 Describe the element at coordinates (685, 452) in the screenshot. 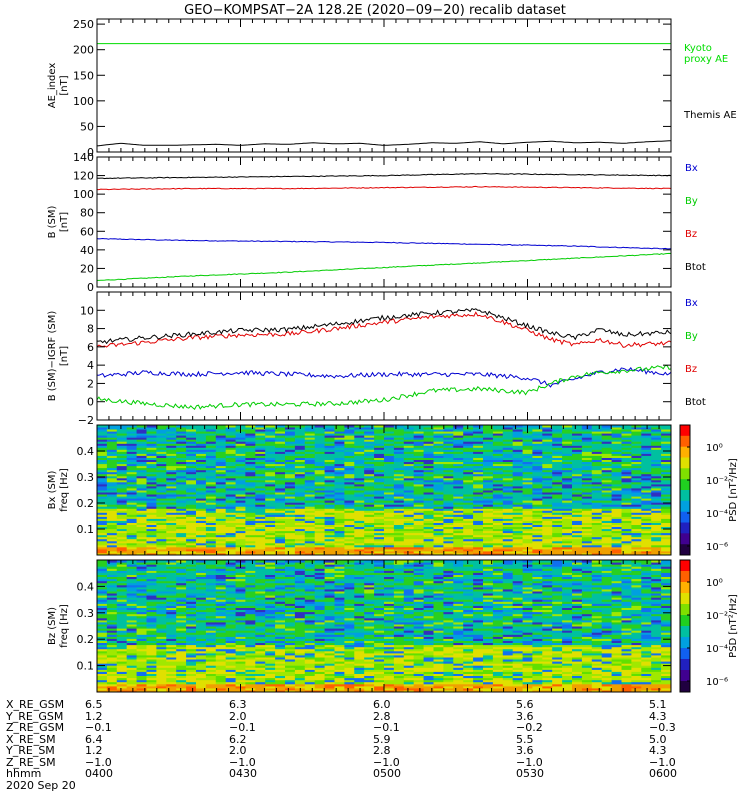

I see `colorbar-segment` at that location.